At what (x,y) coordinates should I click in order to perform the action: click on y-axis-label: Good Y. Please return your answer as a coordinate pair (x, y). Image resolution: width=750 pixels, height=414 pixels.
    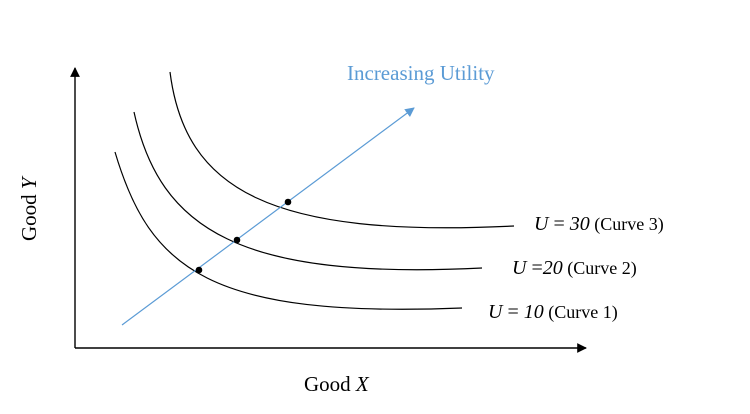
    Looking at the image, I should click on (29, 208).